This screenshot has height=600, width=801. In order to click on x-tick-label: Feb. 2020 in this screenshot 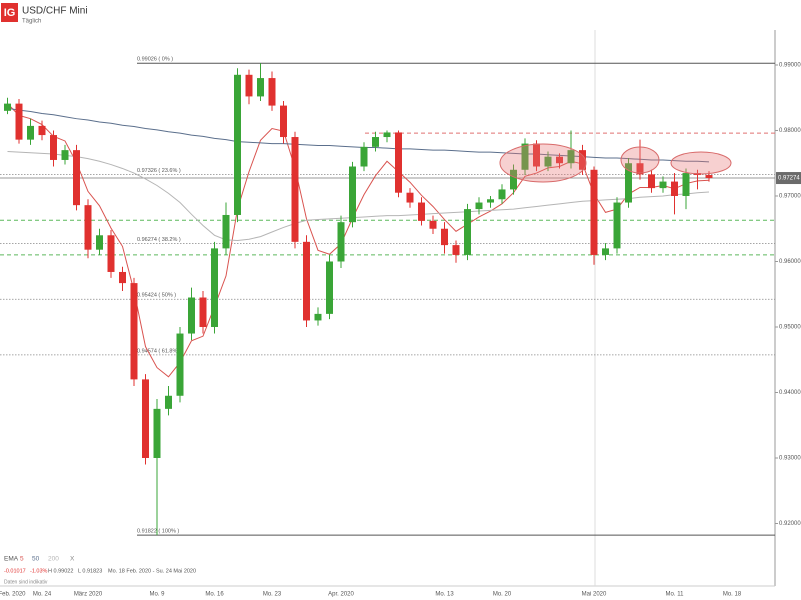, I will do `click(13, 595)`.